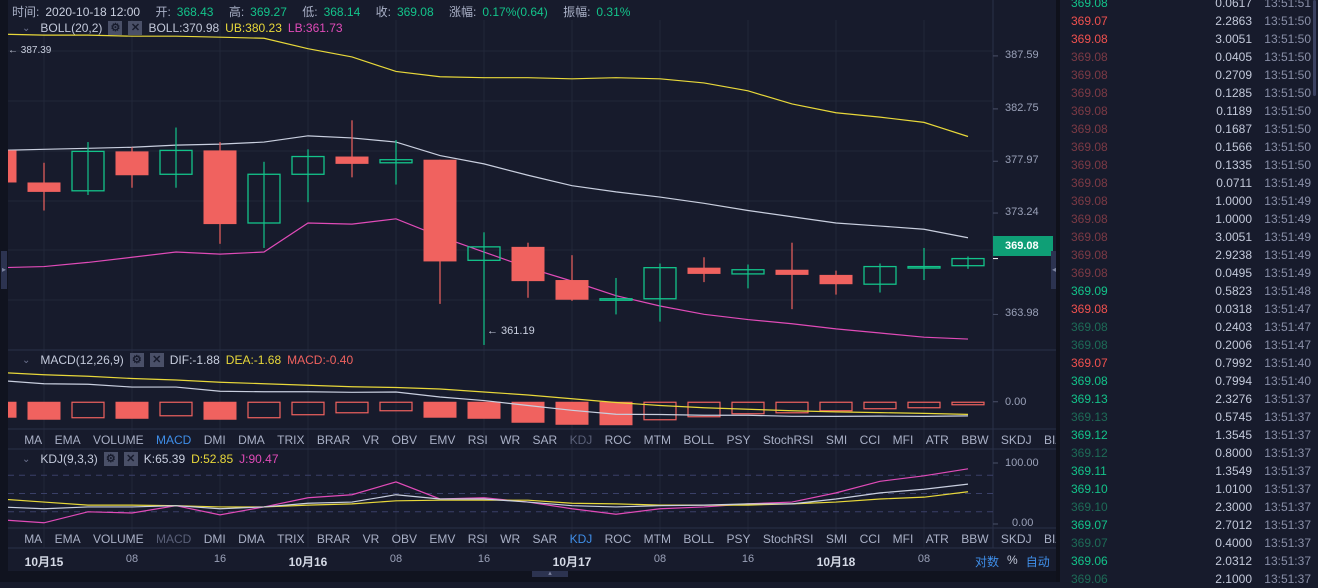 The image size is (1318, 588). What do you see at coordinates (1287, 273) in the screenshot?
I see `trade-time: 13:51:49` at bounding box center [1287, 273].